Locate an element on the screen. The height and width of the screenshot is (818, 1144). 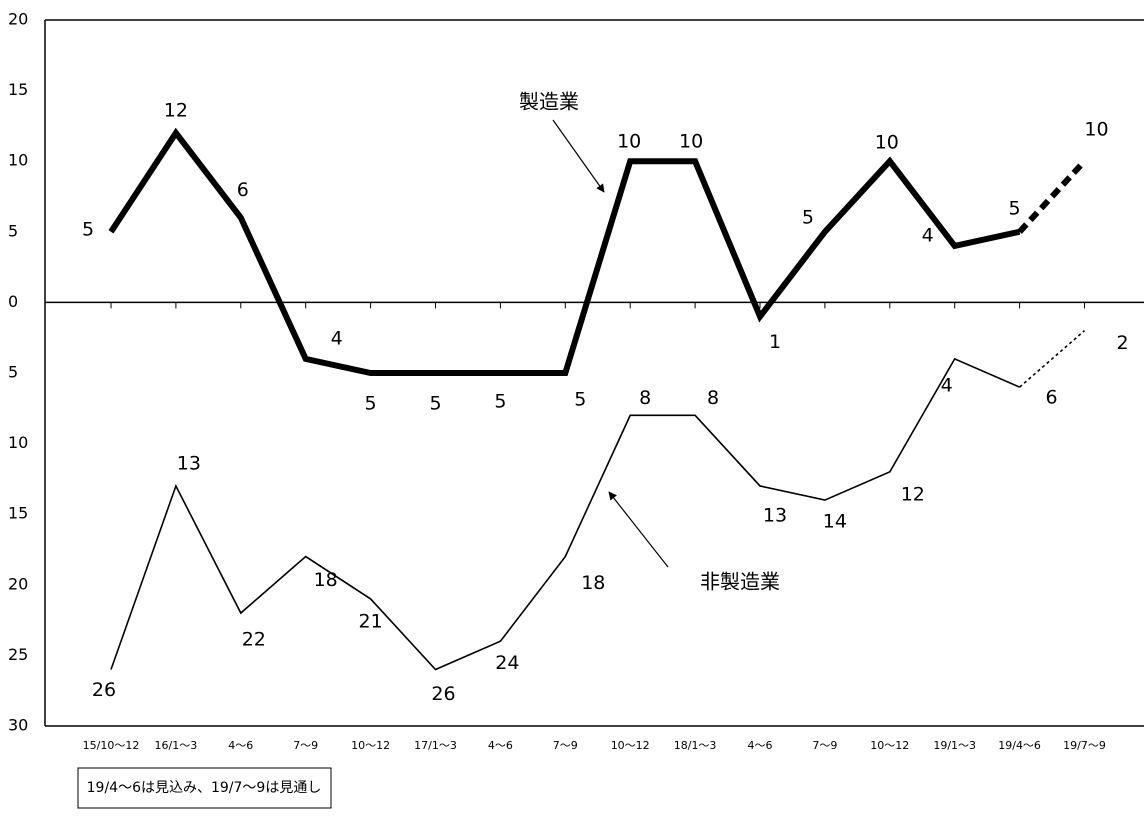
x-tick-label: 16/1～3 is located at coordinates (176, 745).